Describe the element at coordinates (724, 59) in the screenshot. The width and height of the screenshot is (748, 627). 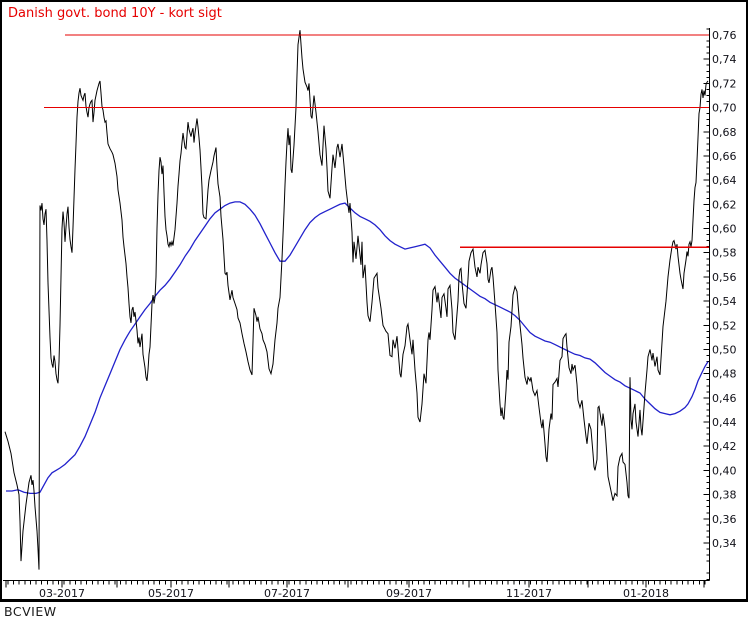
I see `y-tick-label: 0,74` at that location.